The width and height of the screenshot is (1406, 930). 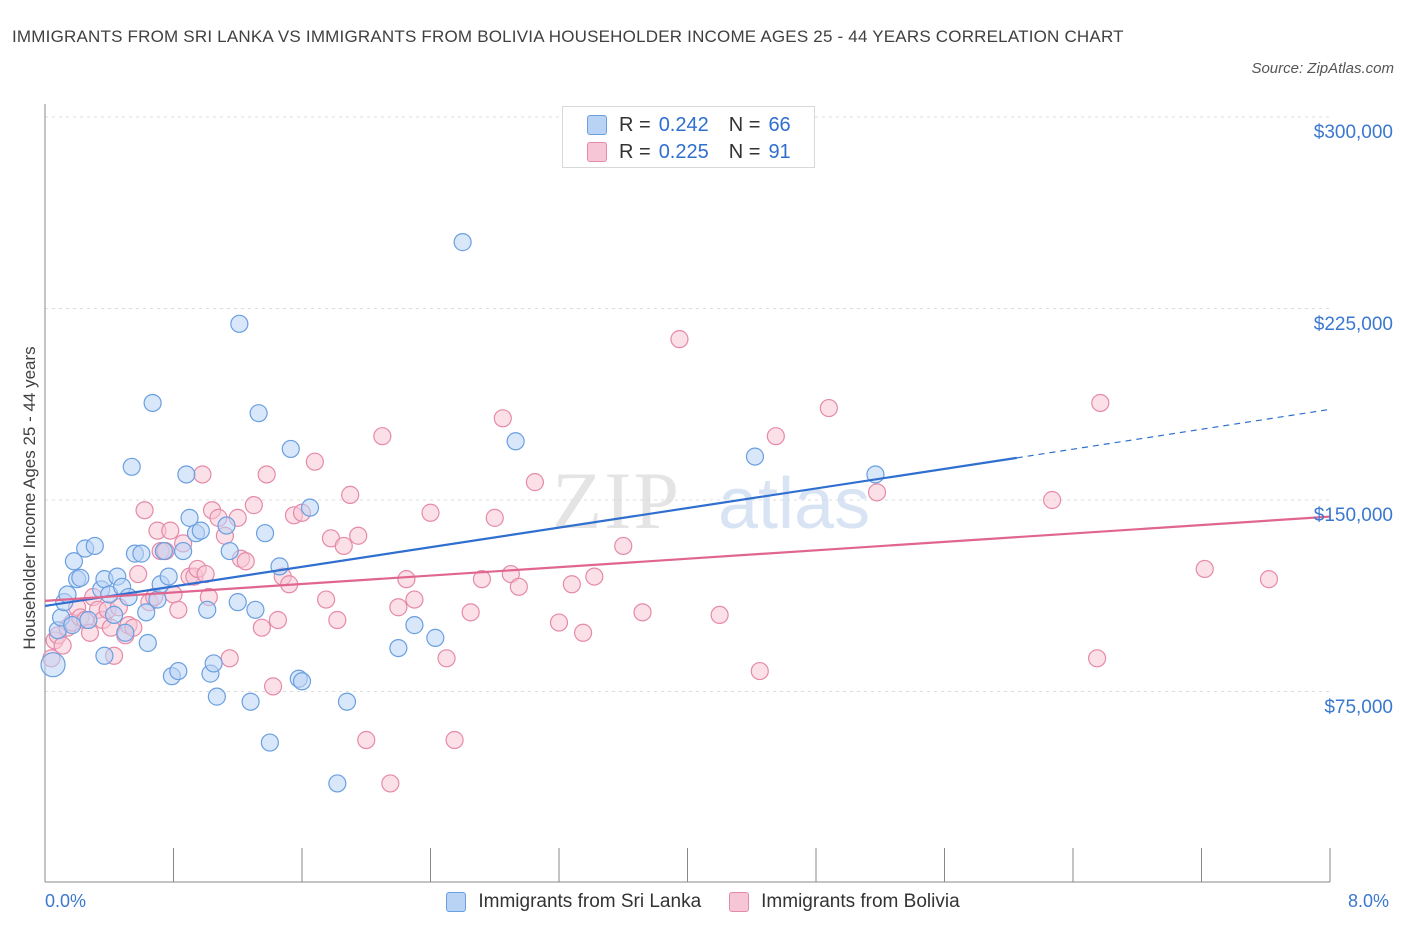 I want to click on bottom-legend-bolivia: Immigrants from Bolivia, so click(x=844, y=902).